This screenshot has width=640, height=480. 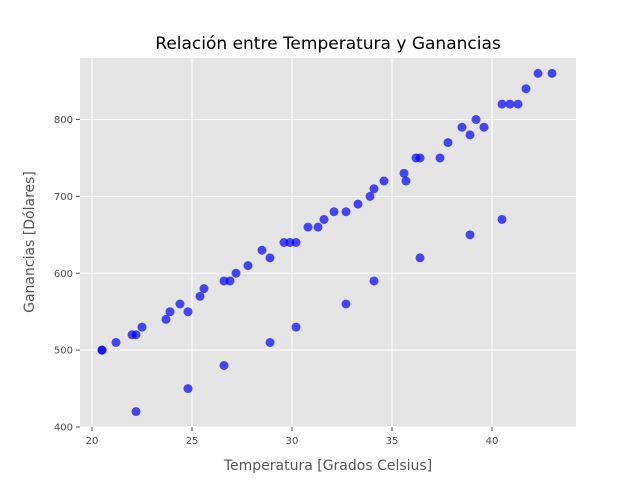 I want to click on y-axis-ticks: 400 500 600 700 800, so click(x=67, y=274).